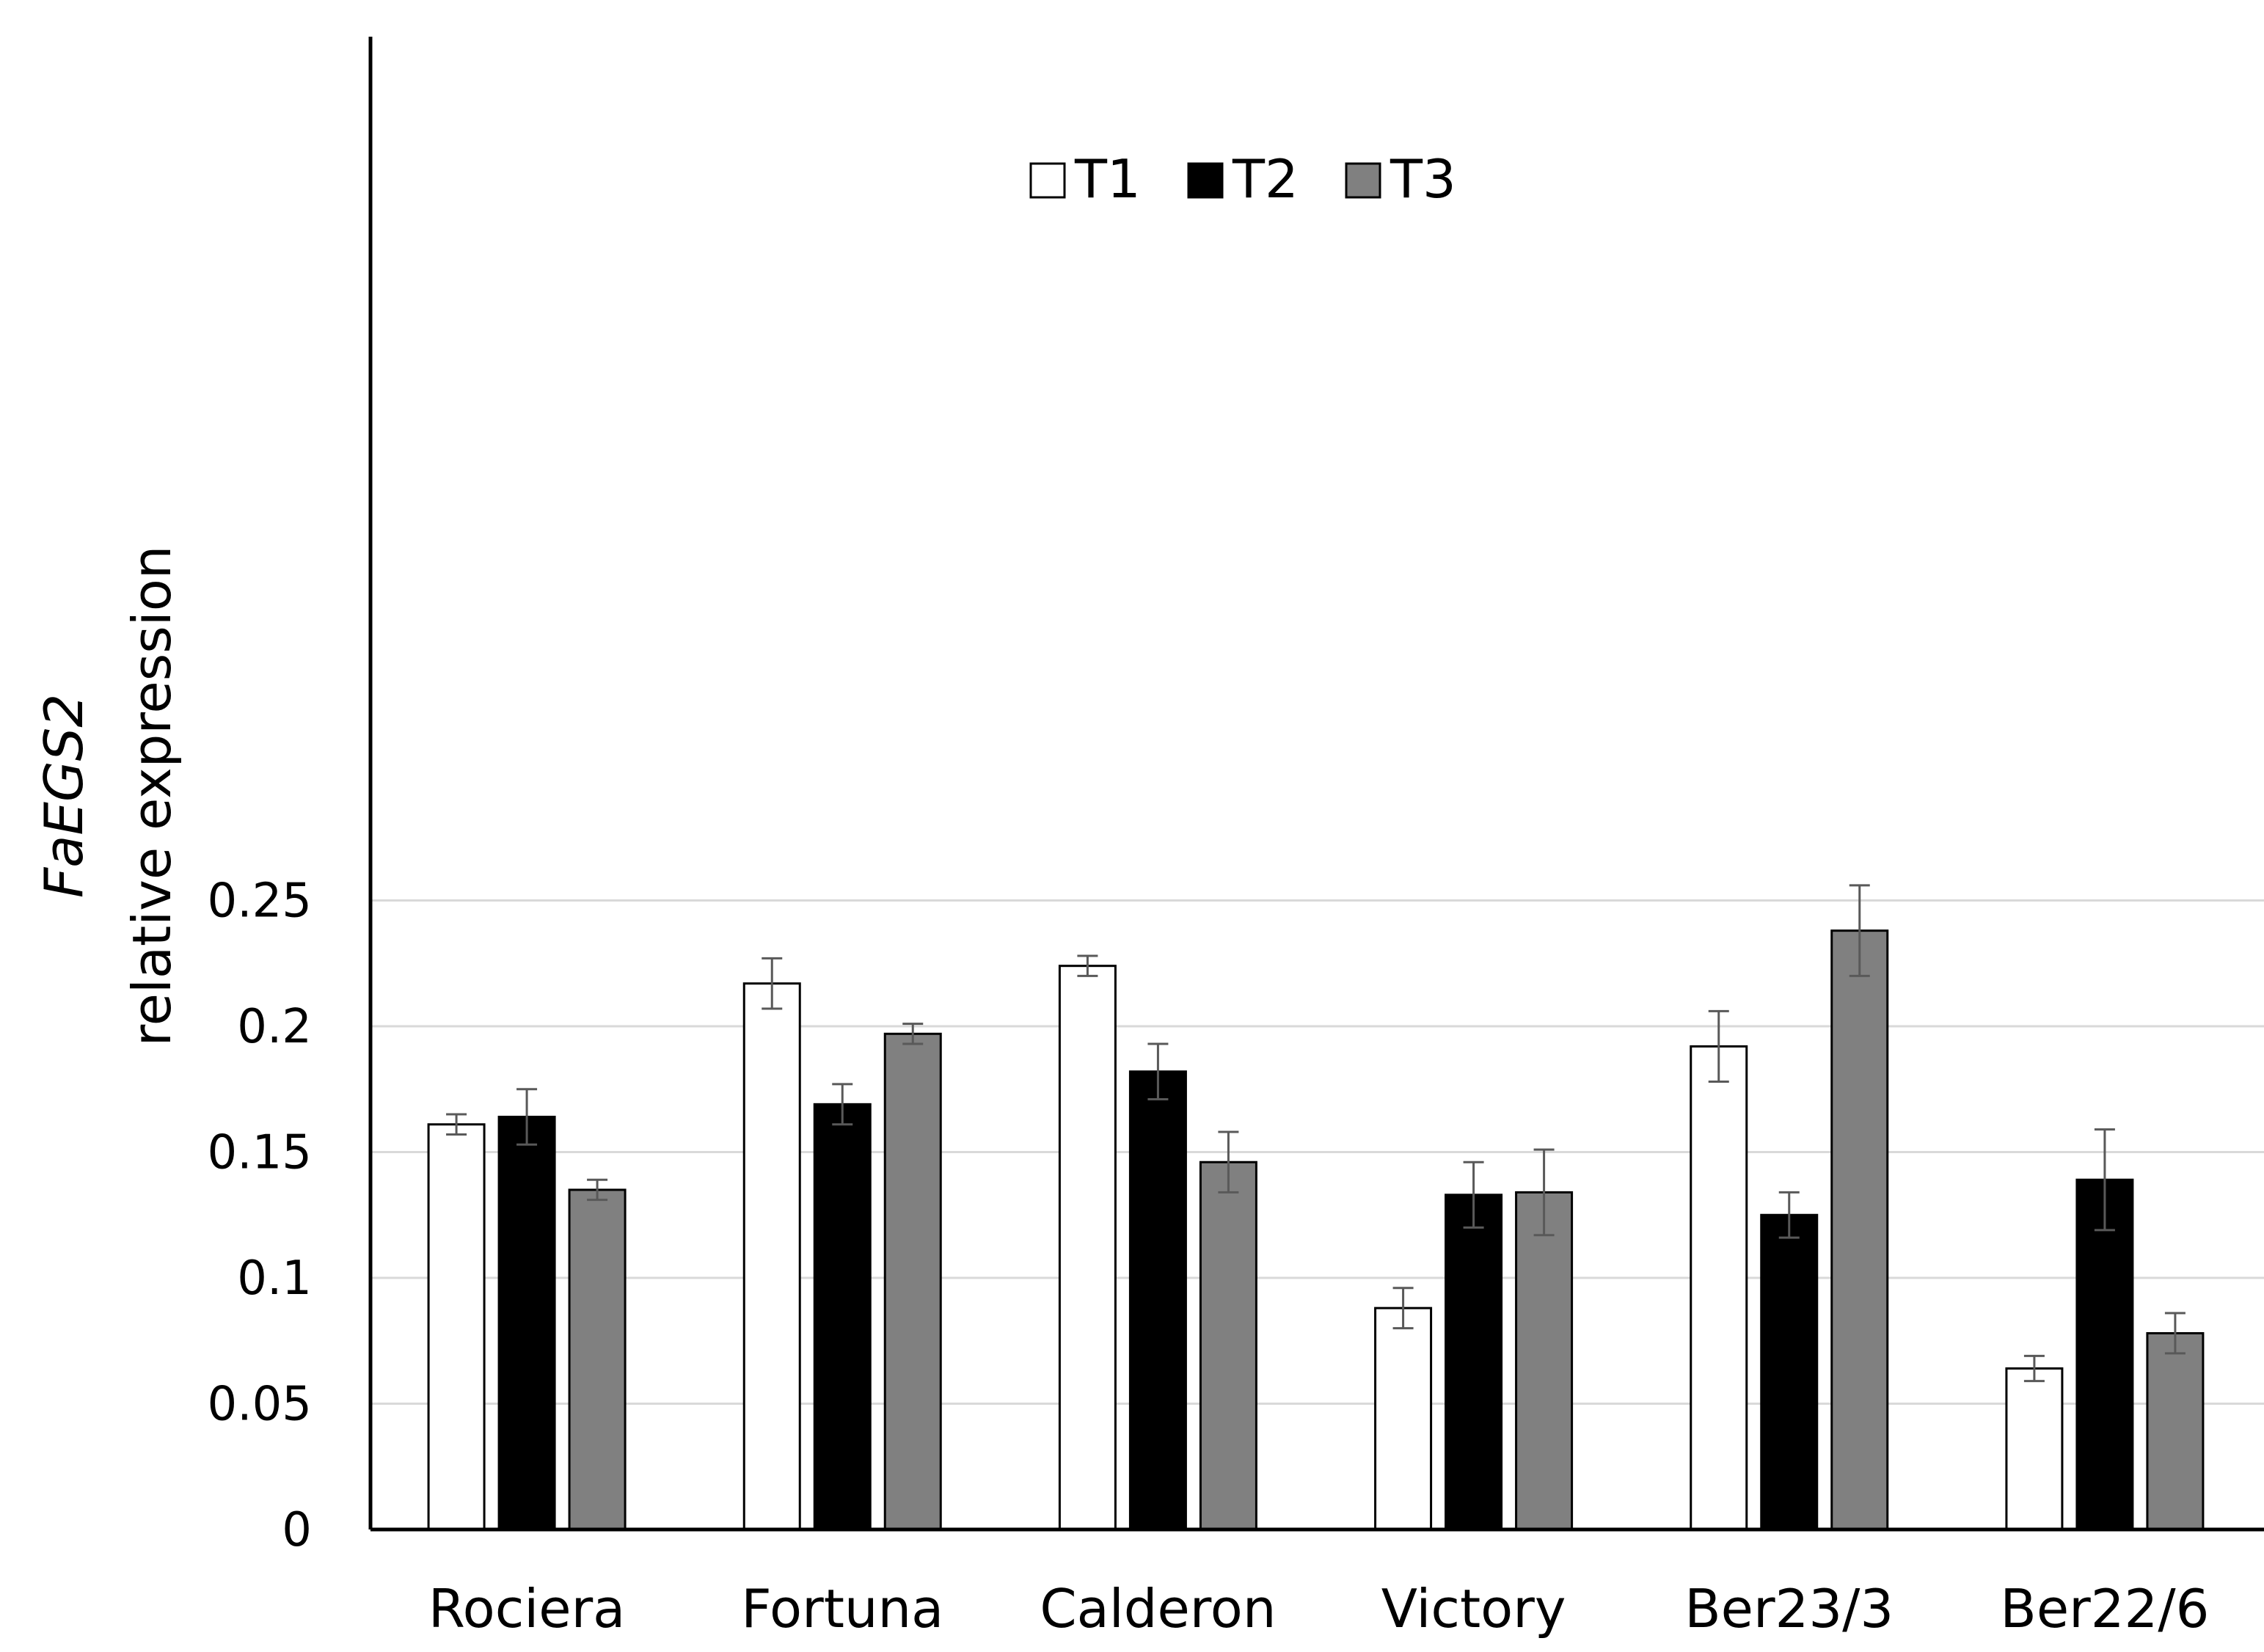 The width and height of the screenshot is (2264, 1652). What do you see at coordinates (1473, 1609) in the screenshot?
I see `x-category-label: Victory` at bounding box center [1473, 1609].